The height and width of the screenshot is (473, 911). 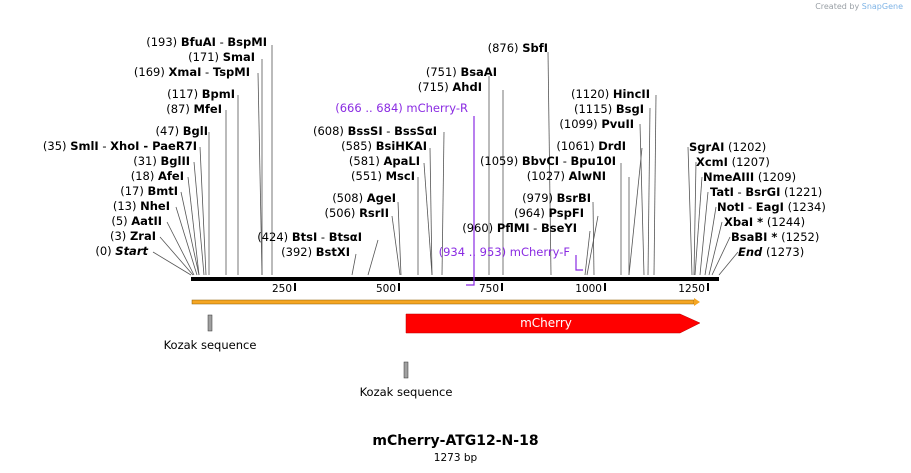 What do you see at coordinates (182, 131) in the screenshot?
I see `site-bgli: (47) BglI` at bounding box center [182, 131].